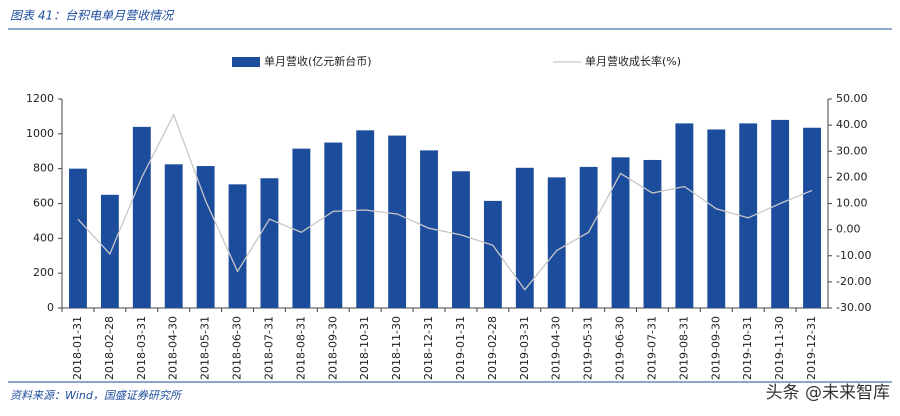  Describe the element at coordinates (246, 62) in the screenshot. I see `legend-swatch` at that location.